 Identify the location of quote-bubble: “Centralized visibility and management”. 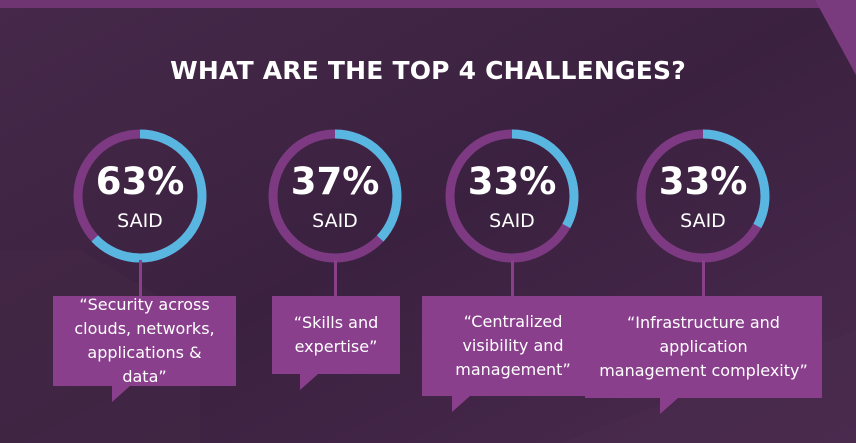
(513, 346).